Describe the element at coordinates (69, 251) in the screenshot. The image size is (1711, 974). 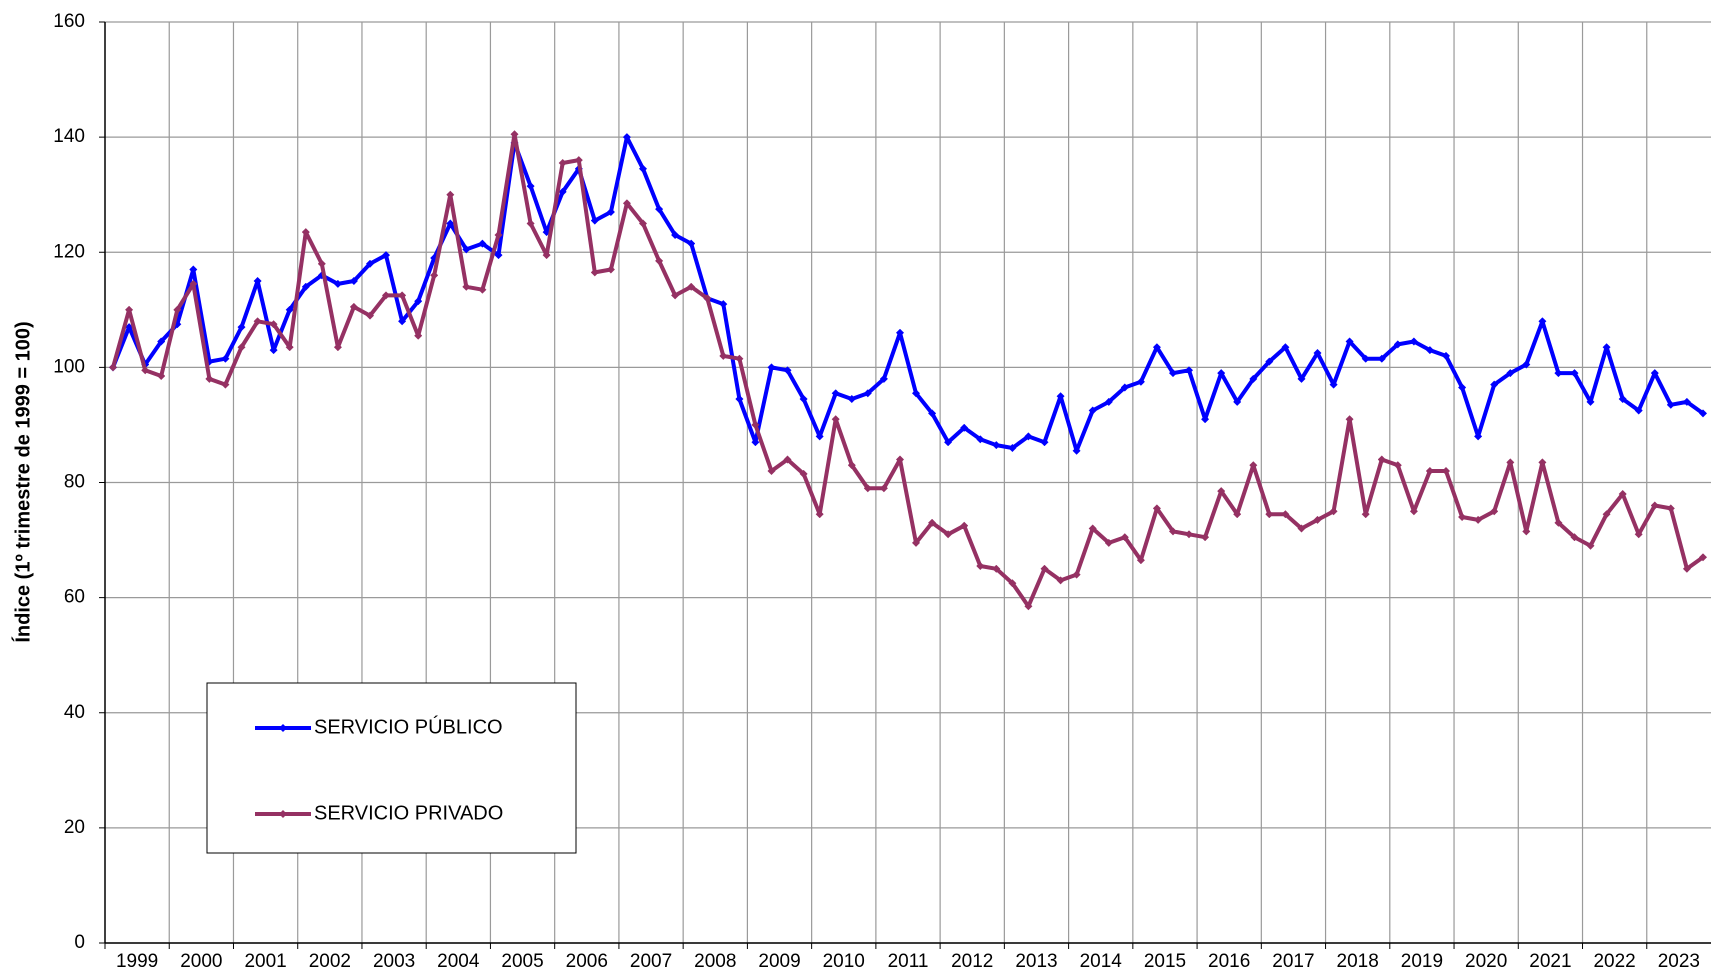
I see `y-tick-label: 120` at that location.